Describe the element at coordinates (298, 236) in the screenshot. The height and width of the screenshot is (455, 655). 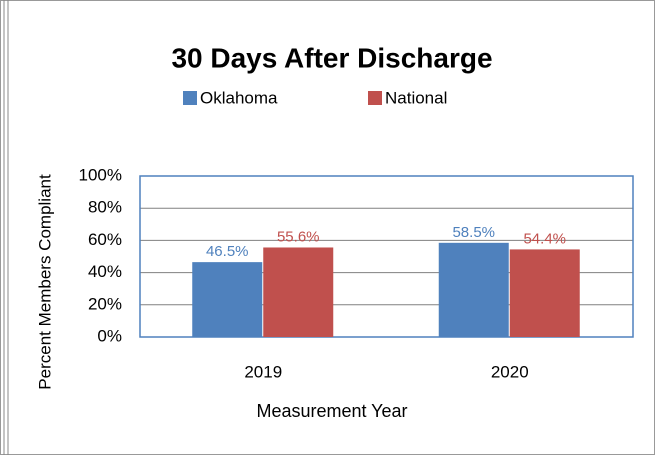
I see `value-label: 55.6%` at that location.